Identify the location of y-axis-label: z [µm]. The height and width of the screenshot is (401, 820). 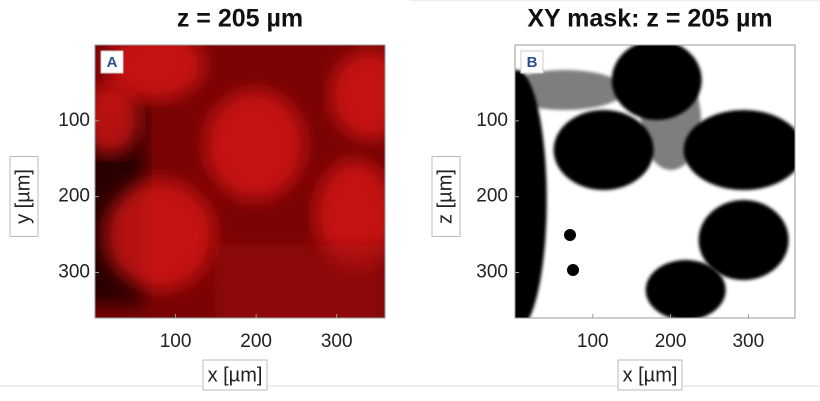
(445, 196).